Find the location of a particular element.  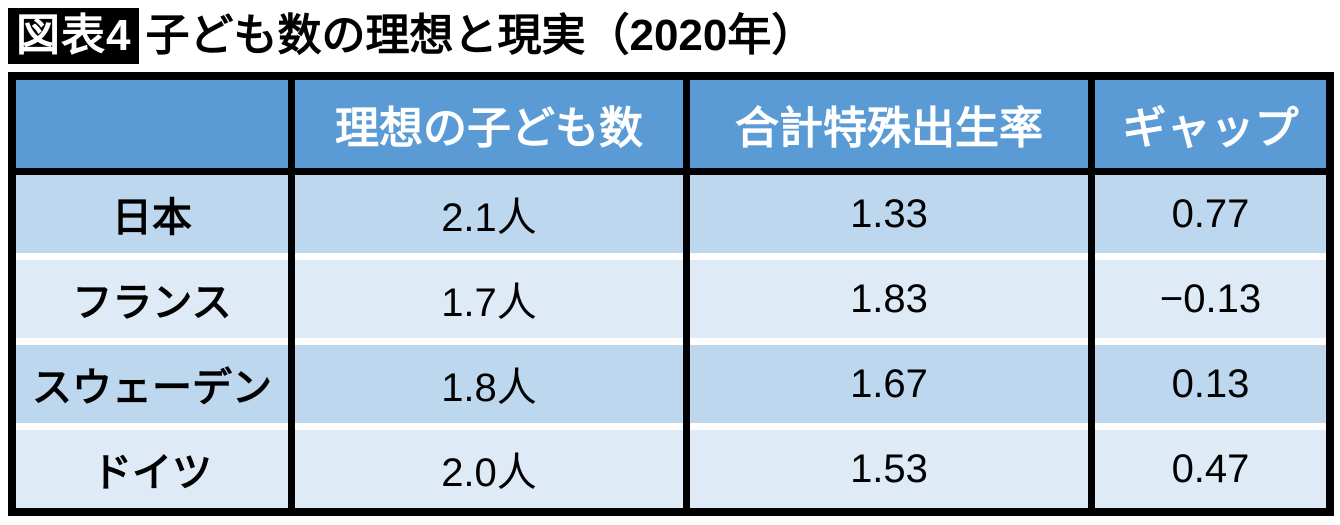

header-cell-country is located at coordinates (152, 124).